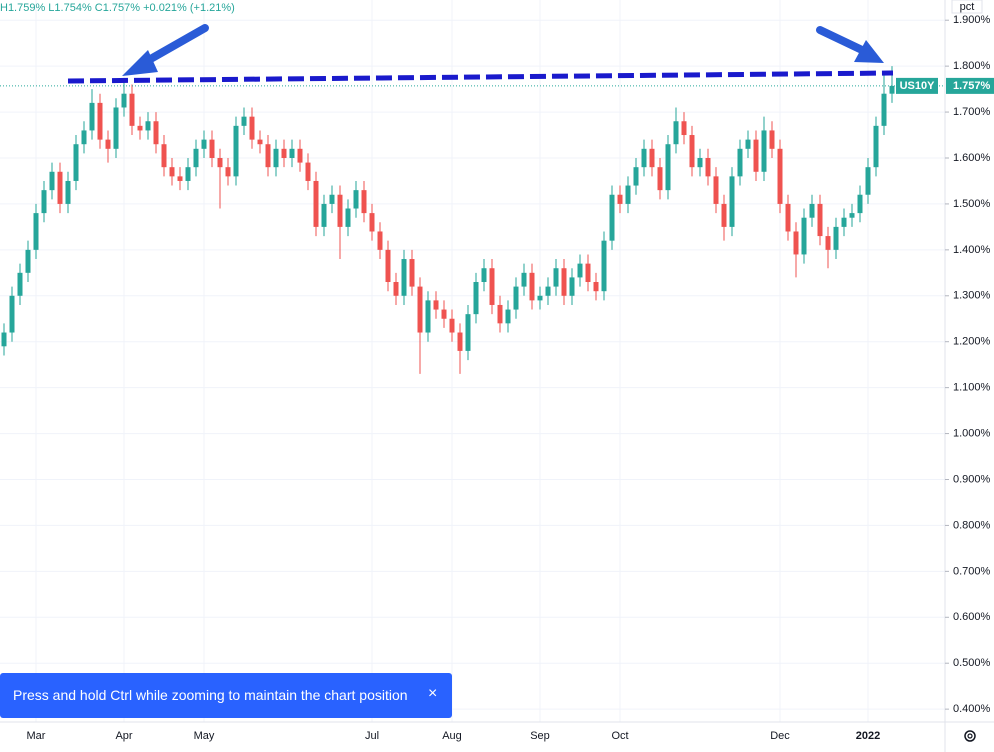  I want to click on settings-icon, so click(970, 736).